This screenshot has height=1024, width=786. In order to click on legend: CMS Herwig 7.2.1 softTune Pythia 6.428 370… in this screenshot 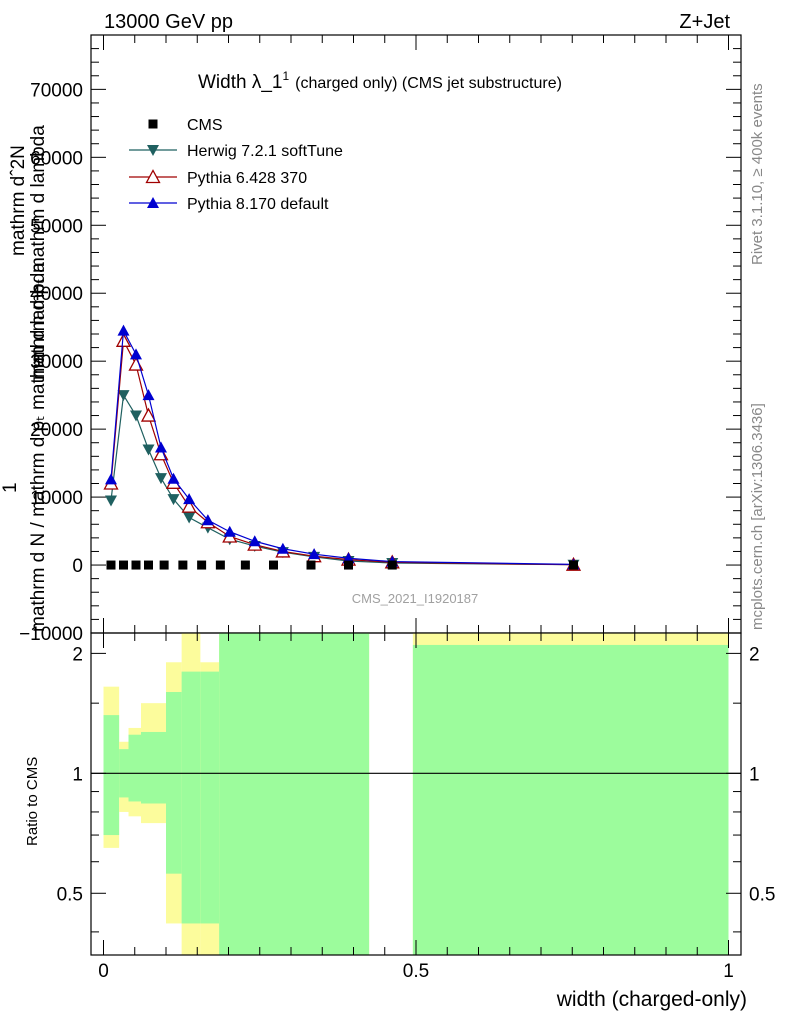, I will do `click(236, 165)`.